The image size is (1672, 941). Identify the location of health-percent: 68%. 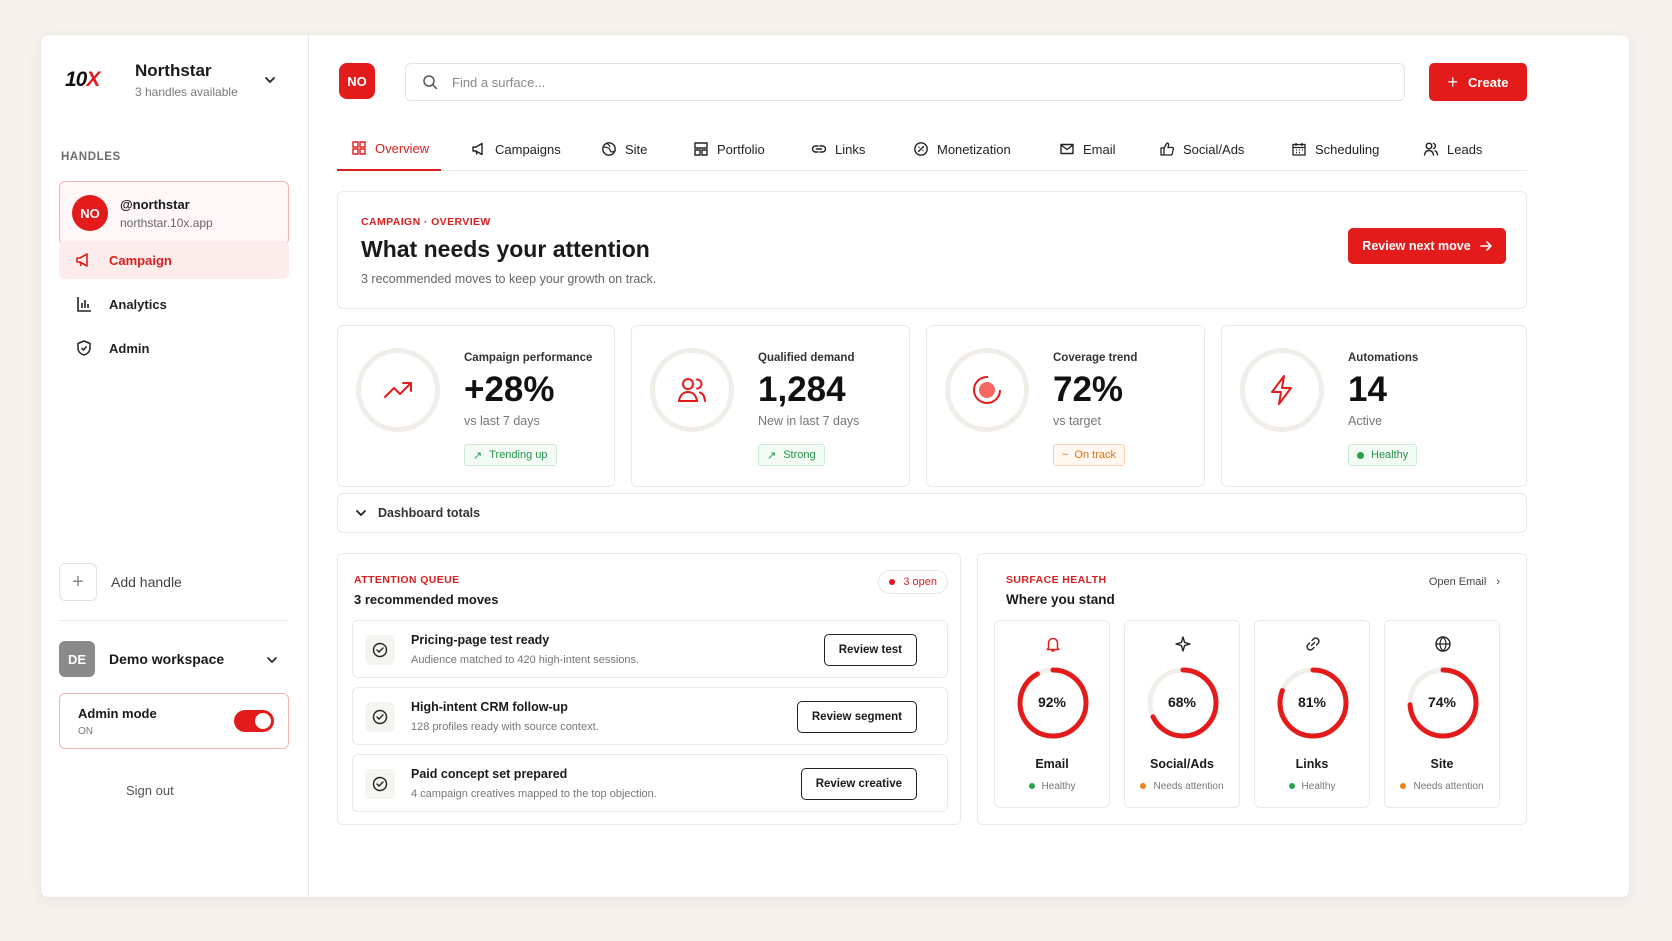
(1182, 702).